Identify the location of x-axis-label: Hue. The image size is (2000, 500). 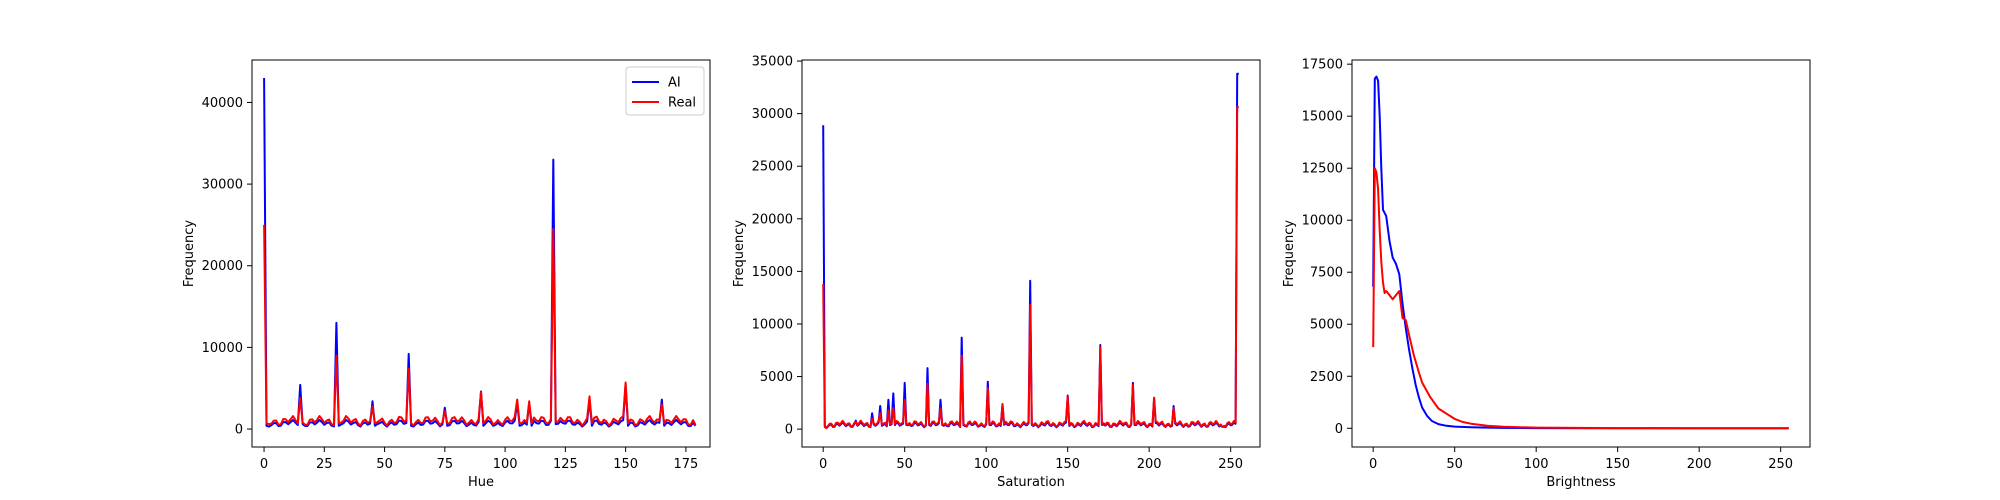
(481, 482).